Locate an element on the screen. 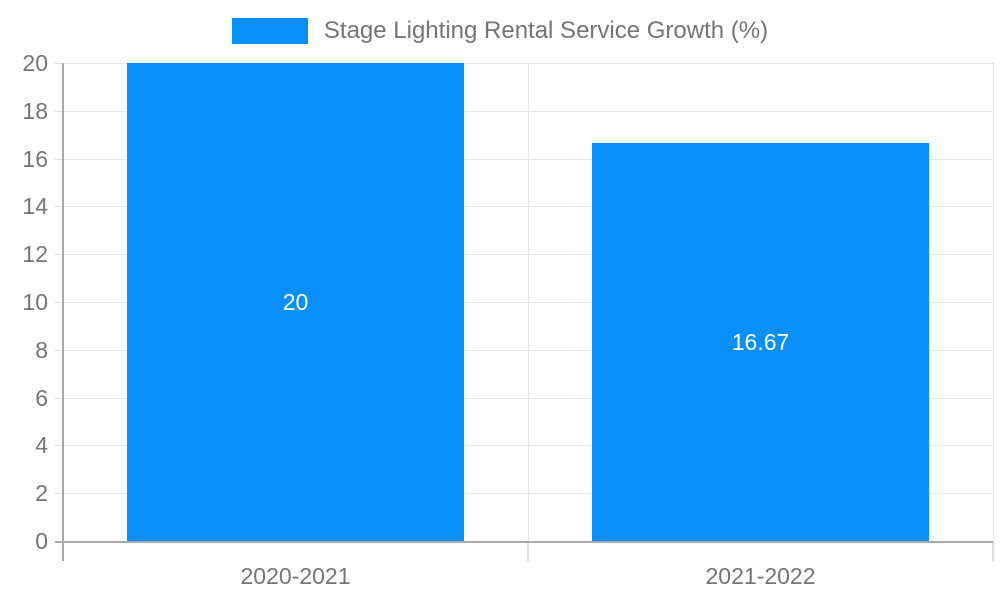 The height and width of the screenshot is (600, 1000). y-axis-tick-label: 8 is located at coordinates (41, 350).